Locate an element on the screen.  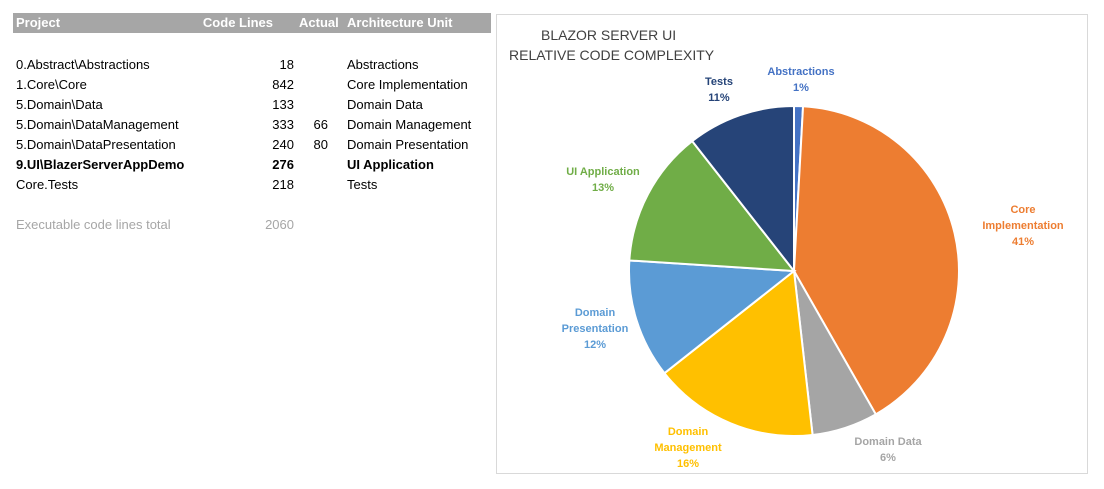
cell-project: 0.Abstract\Abstractions is located at coordinates (83, 64).